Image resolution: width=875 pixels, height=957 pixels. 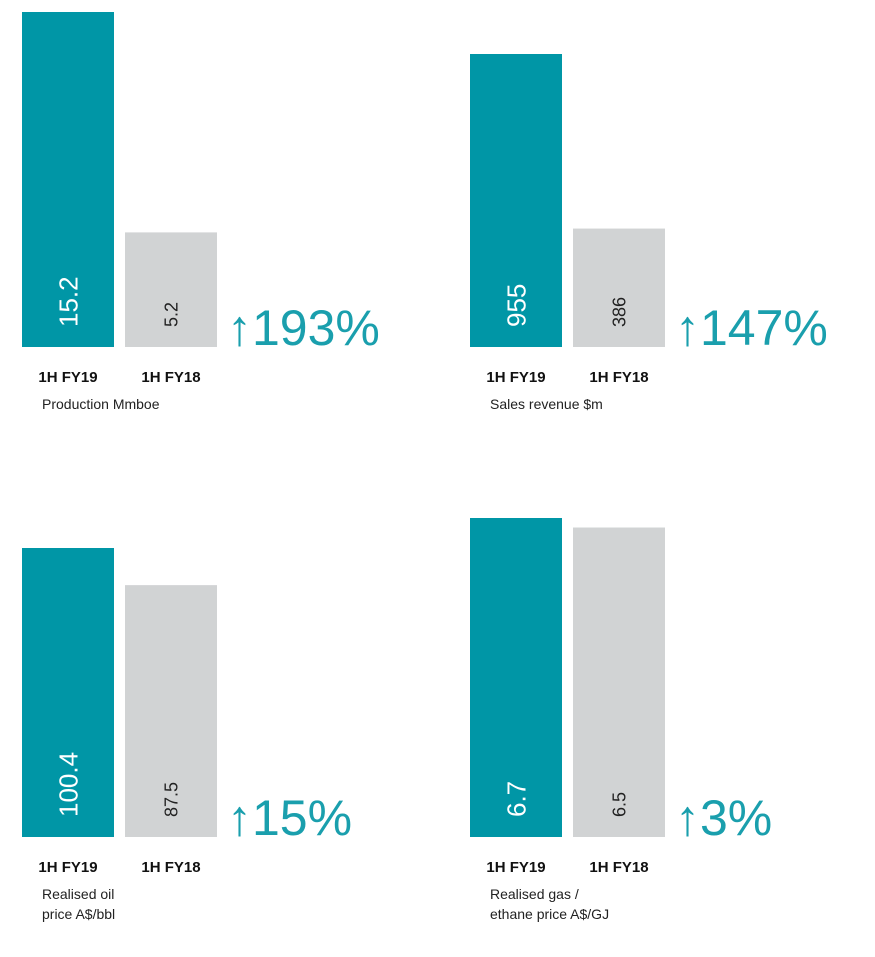 I want to click on change-annotation: ↑3%, so click(x=723, y=818).